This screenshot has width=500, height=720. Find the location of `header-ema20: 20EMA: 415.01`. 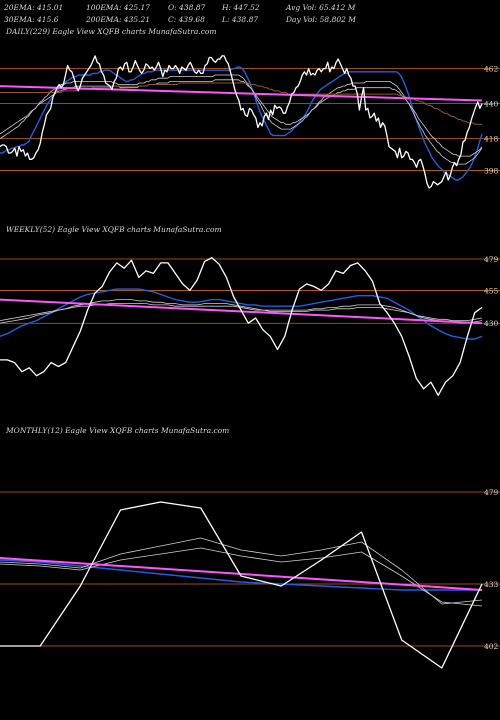

header-ema20: 20EMA: 415.01 is located at coordinates (34, 7).